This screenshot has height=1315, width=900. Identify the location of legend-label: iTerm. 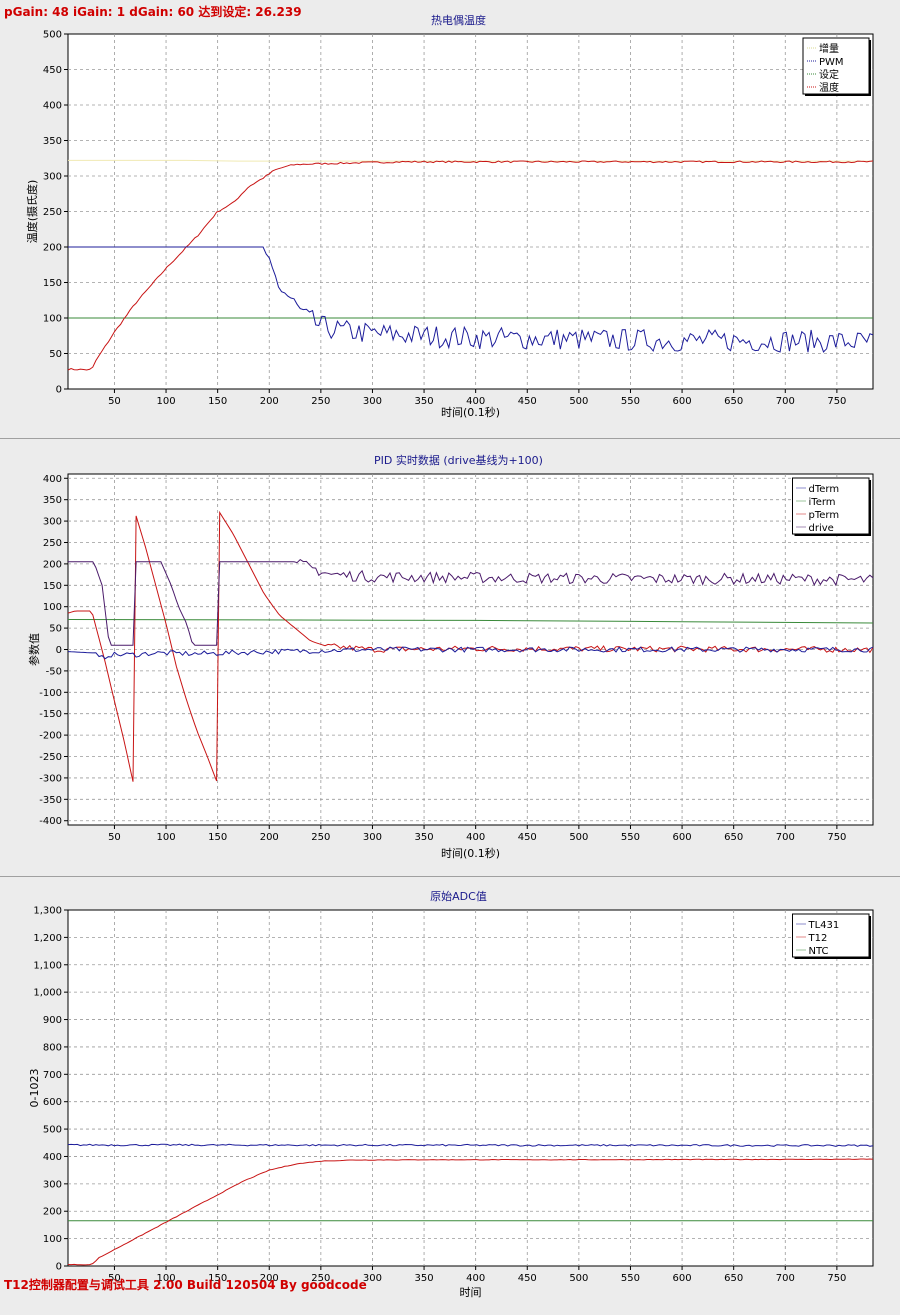
(822, 502).